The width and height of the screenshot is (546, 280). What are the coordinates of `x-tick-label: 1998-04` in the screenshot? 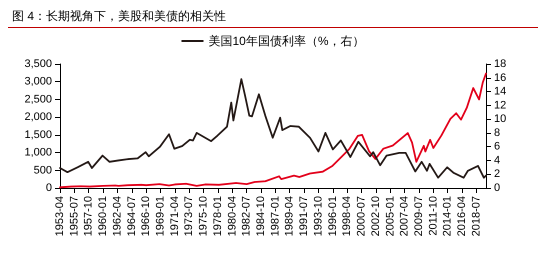 It's located at (347, 216).